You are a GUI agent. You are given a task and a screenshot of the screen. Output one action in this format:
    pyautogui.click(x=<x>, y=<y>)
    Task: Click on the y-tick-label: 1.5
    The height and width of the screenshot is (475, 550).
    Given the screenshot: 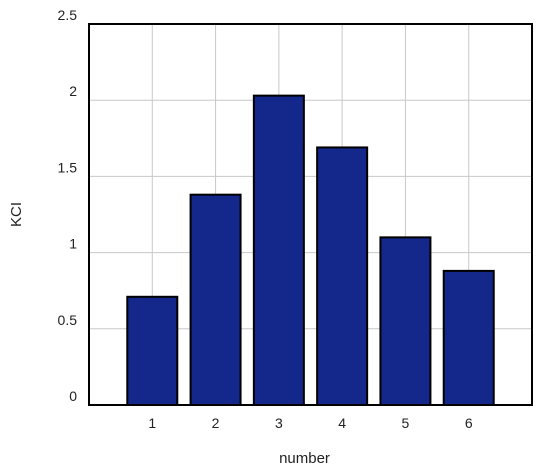 What is the action you would take?
    pyautogui.click(x=68, y=167)
    